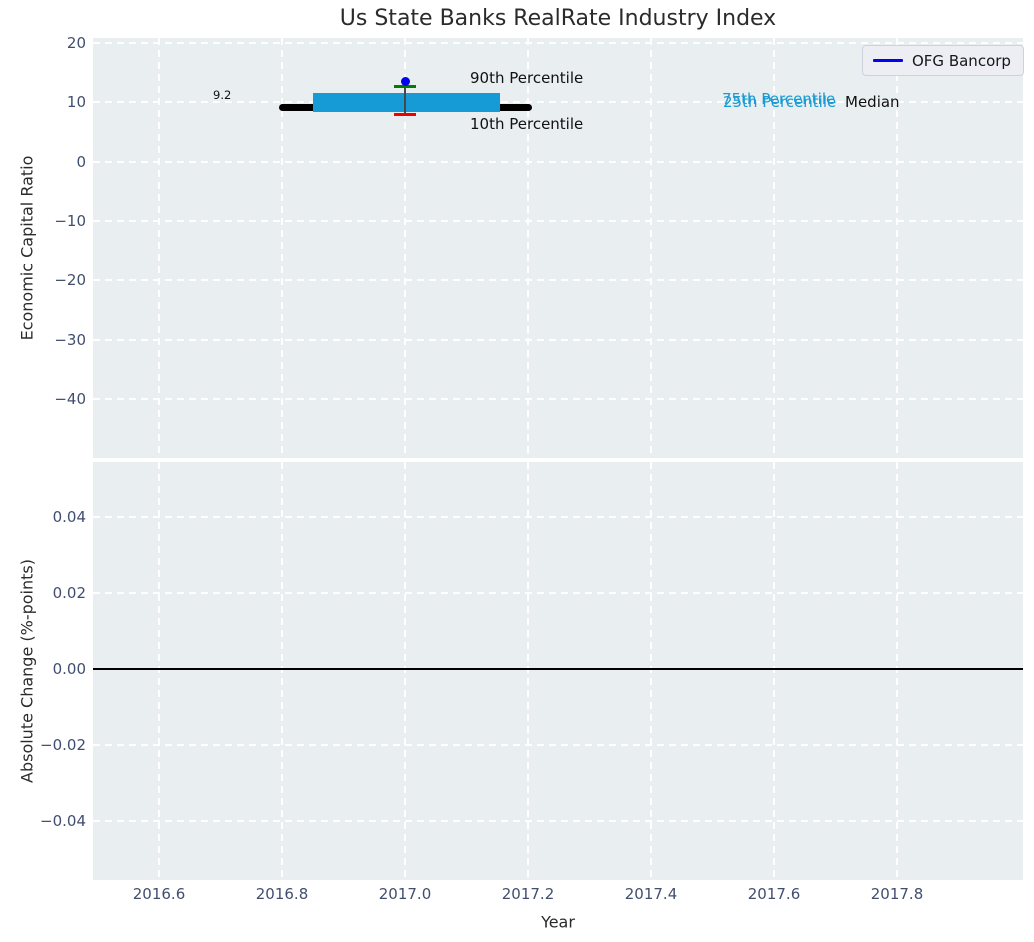  Describe the element at coordinates (222, 95) in the screenshot. I see `median-value-label: 9.2` at that location.